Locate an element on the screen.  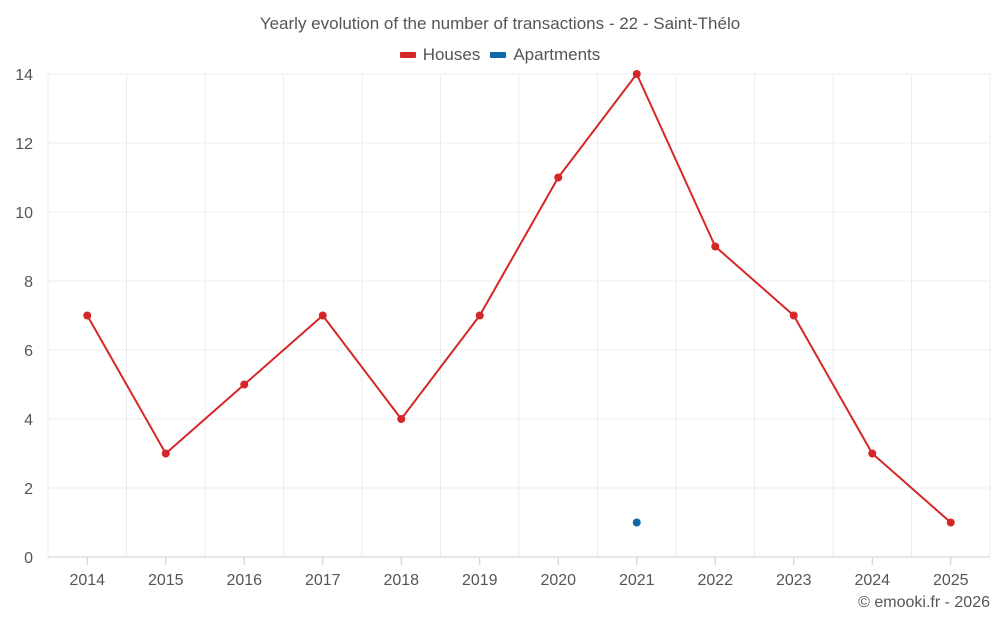
x-tick-label: 2015 is located at coordinates (166, 580).